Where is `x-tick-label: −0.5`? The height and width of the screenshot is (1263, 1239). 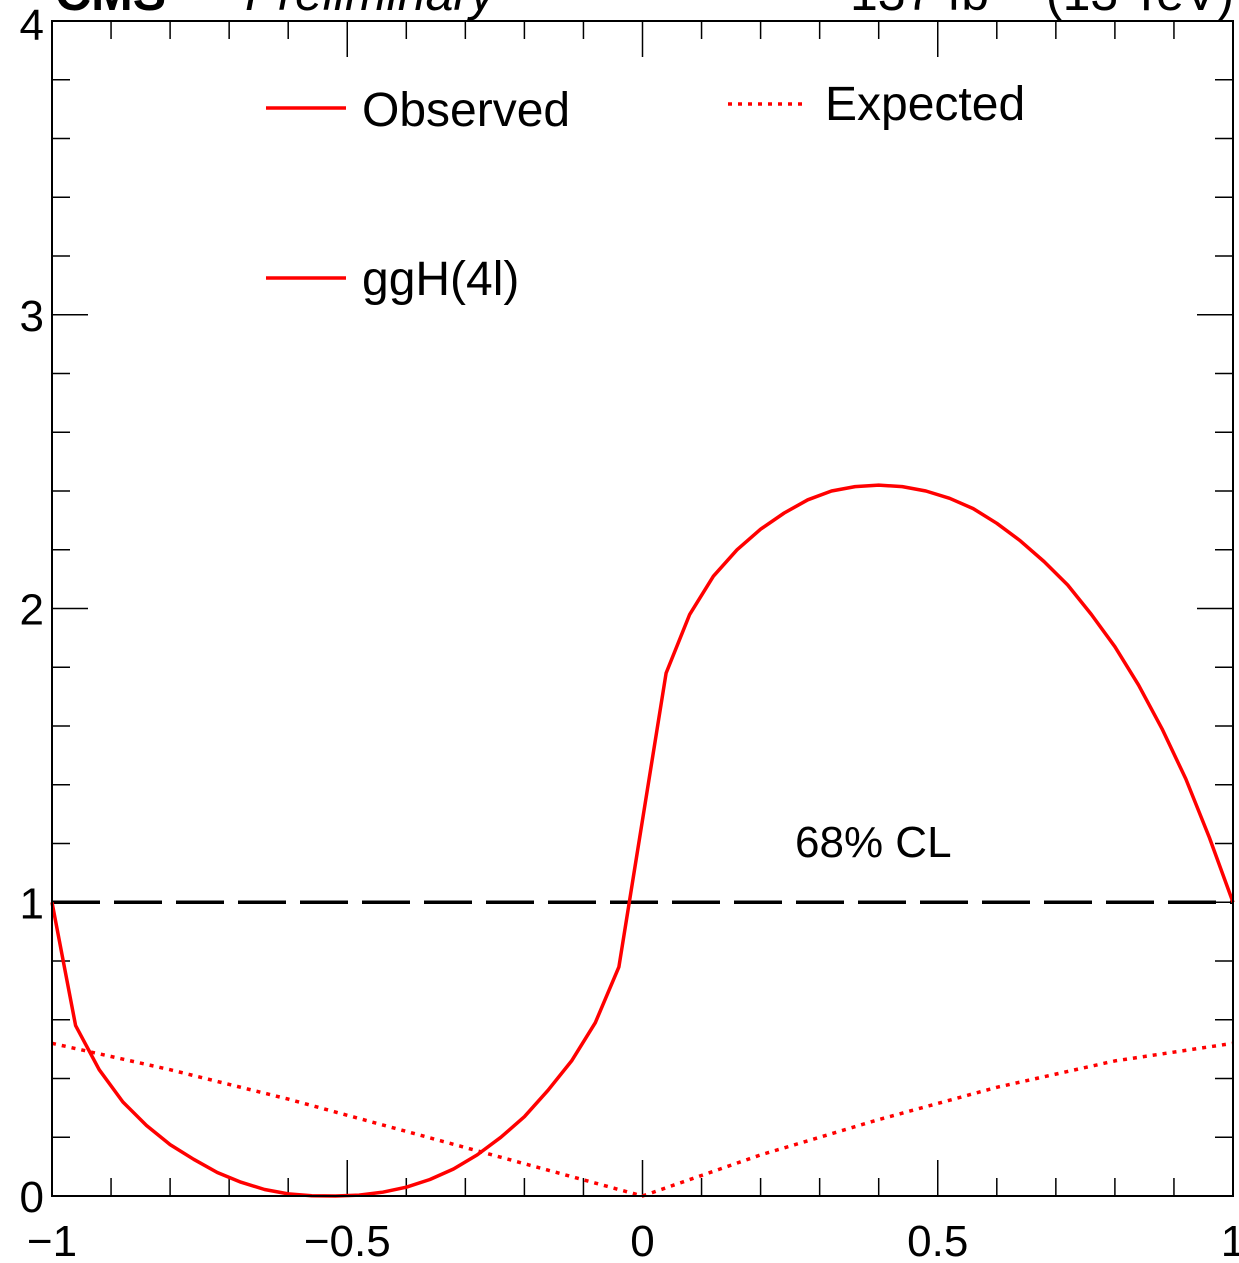
x-tick-label: −0.5 is located at coordinates (347, 1240).